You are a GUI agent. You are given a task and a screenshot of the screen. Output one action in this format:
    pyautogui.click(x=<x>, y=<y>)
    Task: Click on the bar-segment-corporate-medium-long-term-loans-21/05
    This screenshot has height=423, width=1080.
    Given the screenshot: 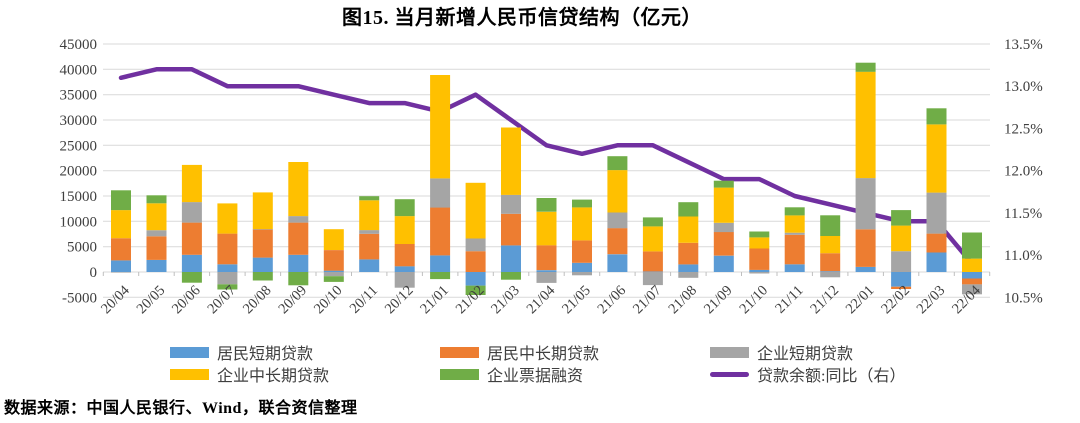 What is the action you would take?
    pyautogui.click(x=582, y=224)
    